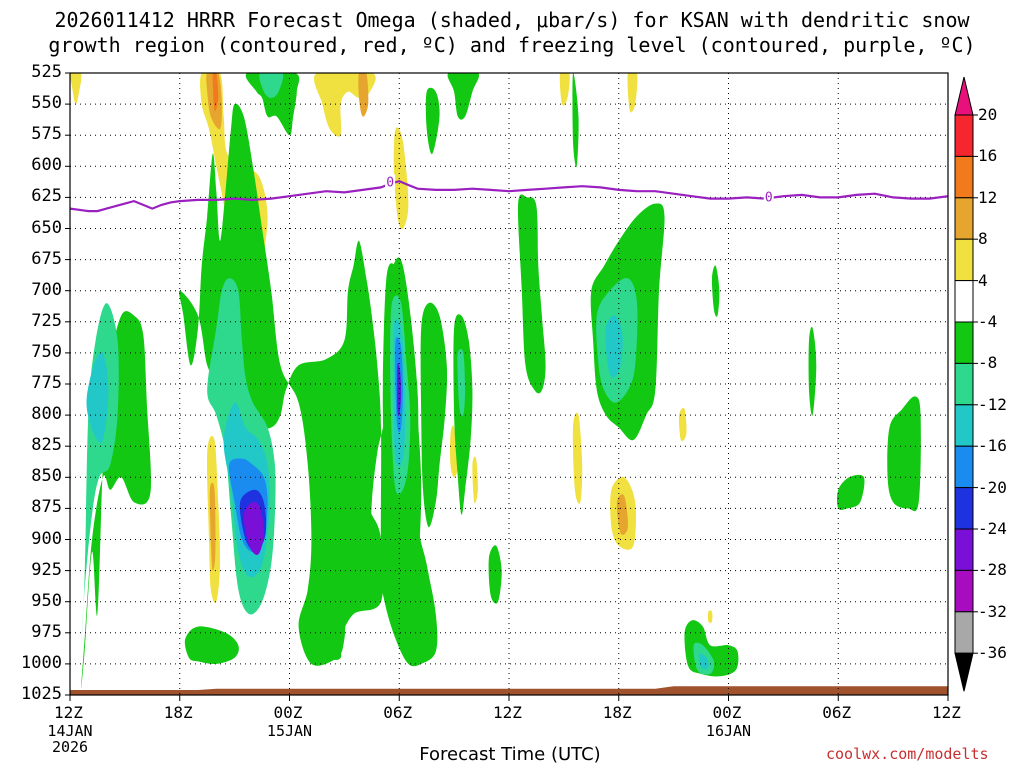 Image resolution: width=1024 pixels, height=768 pixels. What do you see at coordinates (46, 258) in the screenshot?
I see `y-tick-label-675: 675` at bounding box center [46, 258].